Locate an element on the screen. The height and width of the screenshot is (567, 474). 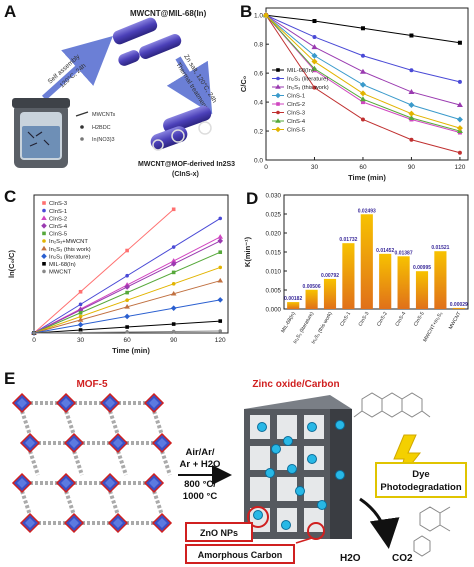
arrow-self-assembly is located at coordinates (77, 68).